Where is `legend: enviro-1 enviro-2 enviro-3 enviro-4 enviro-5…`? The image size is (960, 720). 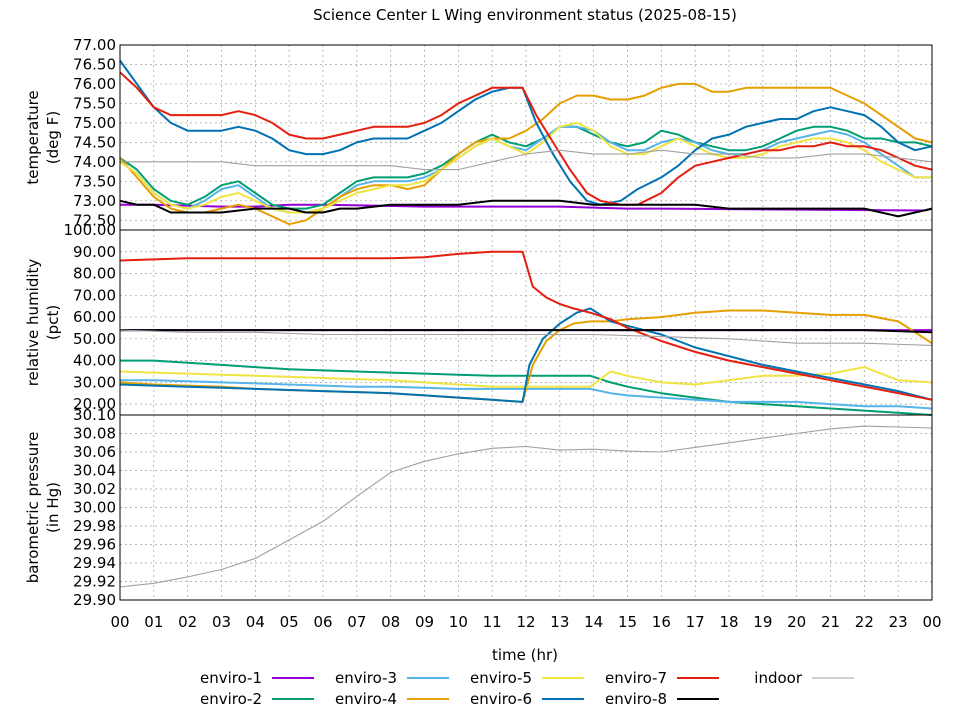 legend: enviro-1 enviro-2 enviro-3 enviro-4 enviro-5… is located at coordinates (527, 688).